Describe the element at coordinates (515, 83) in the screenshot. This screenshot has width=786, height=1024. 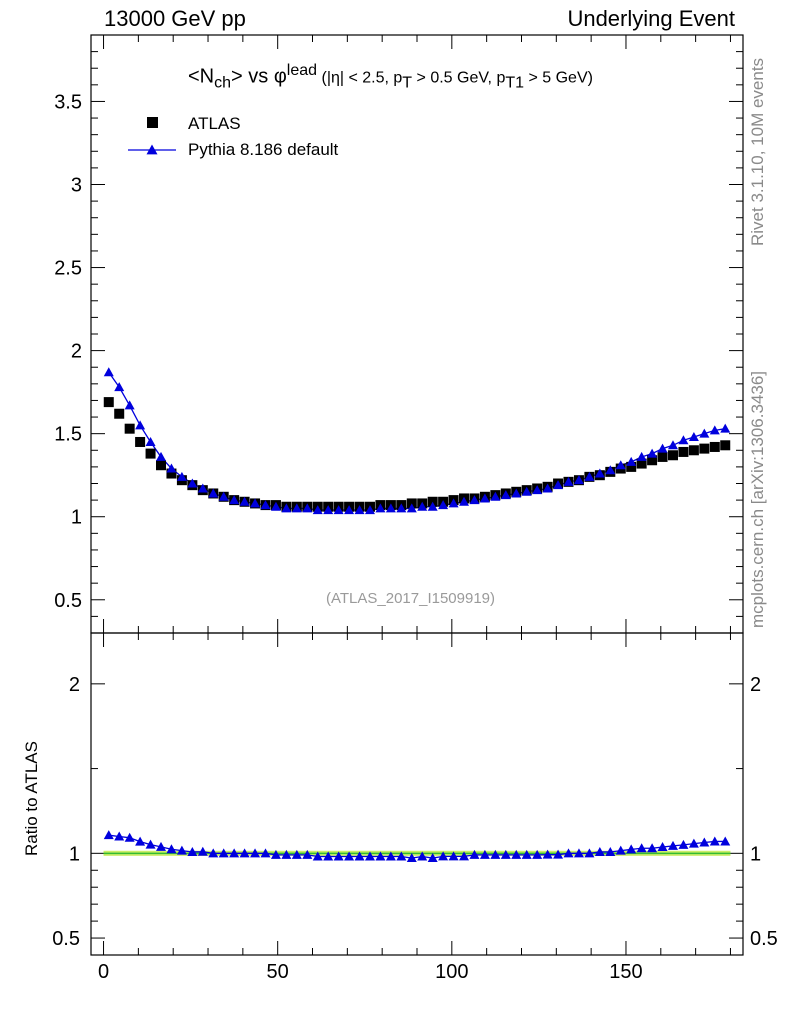
I see `title-cuts-sub: T1` at that location.